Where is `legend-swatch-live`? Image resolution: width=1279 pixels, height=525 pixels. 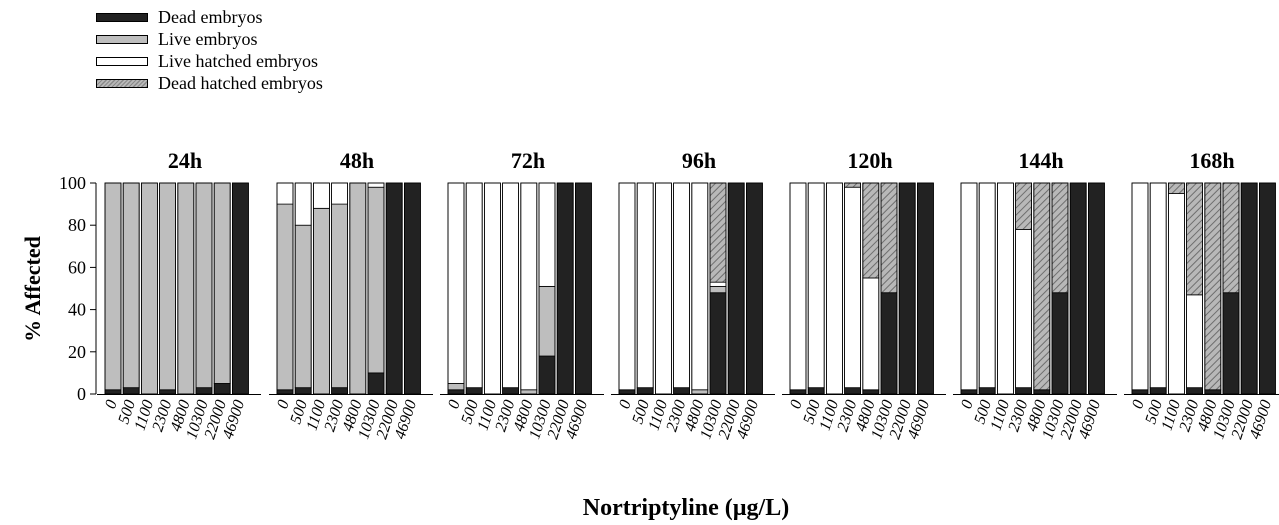 legend-swatch-live is located at coordinates (122, 39).